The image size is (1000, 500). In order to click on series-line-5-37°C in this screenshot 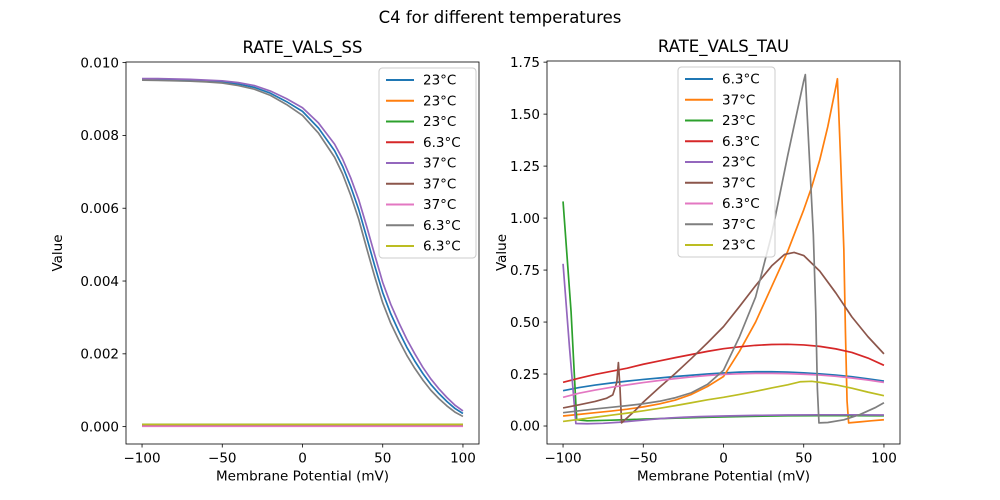, I will do `click(723, 337)`.